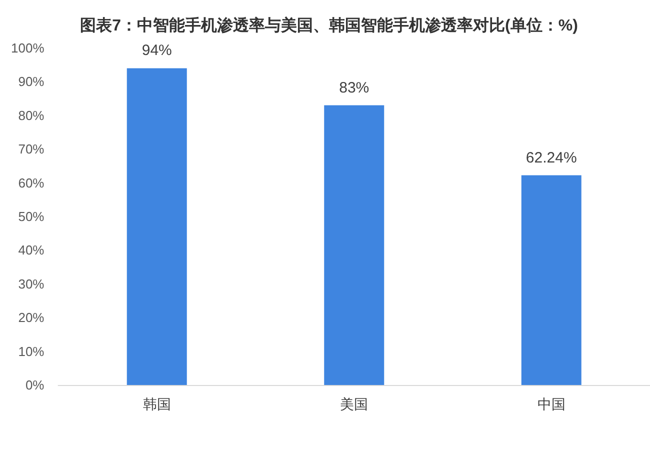 The height and width of the screenshot is (457, 650). I want to click on chart-title: 图表7：中智能手机渗透率与美国、韩国智能手机渗透率对比(单位：%), so click(329, 25).